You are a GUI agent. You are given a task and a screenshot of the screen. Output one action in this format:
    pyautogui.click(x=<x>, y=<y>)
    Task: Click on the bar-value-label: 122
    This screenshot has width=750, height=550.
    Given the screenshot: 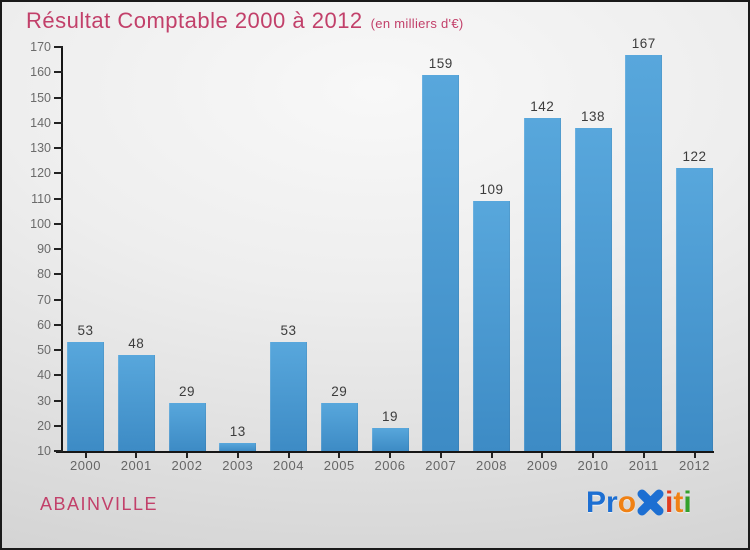 What is the action you would take?
    pyautogui.click(x=694, y=157)
    